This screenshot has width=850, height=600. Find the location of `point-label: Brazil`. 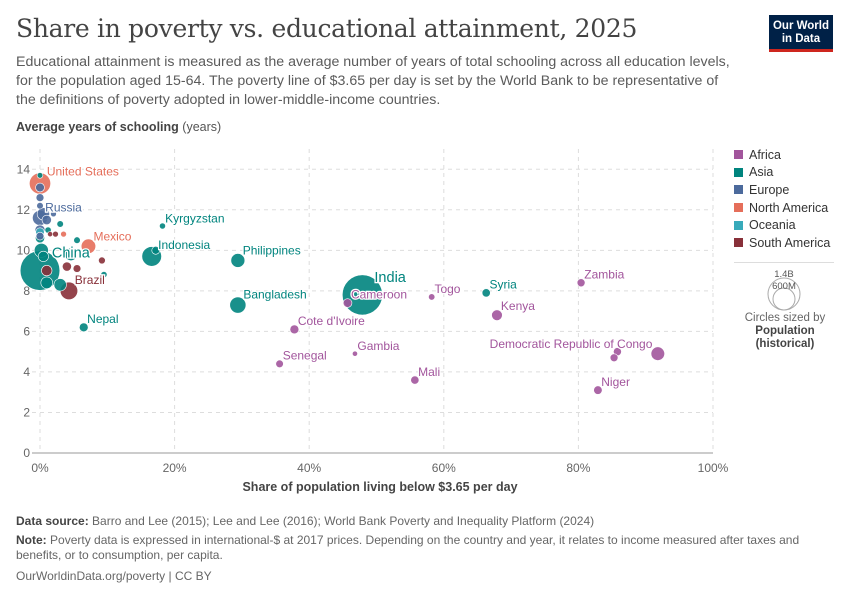

point-label: Brazil is located at coordinates (90, 280).